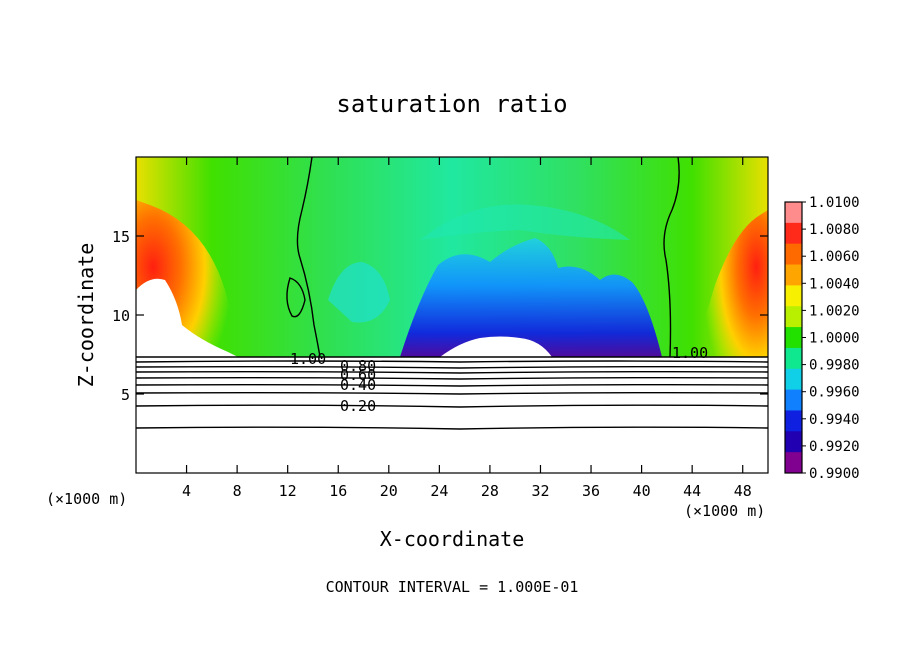 This screenshot has height=654, width=904. What do you see at coordinates (187, 317) in the screenshot?
I see `left-white-gap` at bounding box center [187, 317].